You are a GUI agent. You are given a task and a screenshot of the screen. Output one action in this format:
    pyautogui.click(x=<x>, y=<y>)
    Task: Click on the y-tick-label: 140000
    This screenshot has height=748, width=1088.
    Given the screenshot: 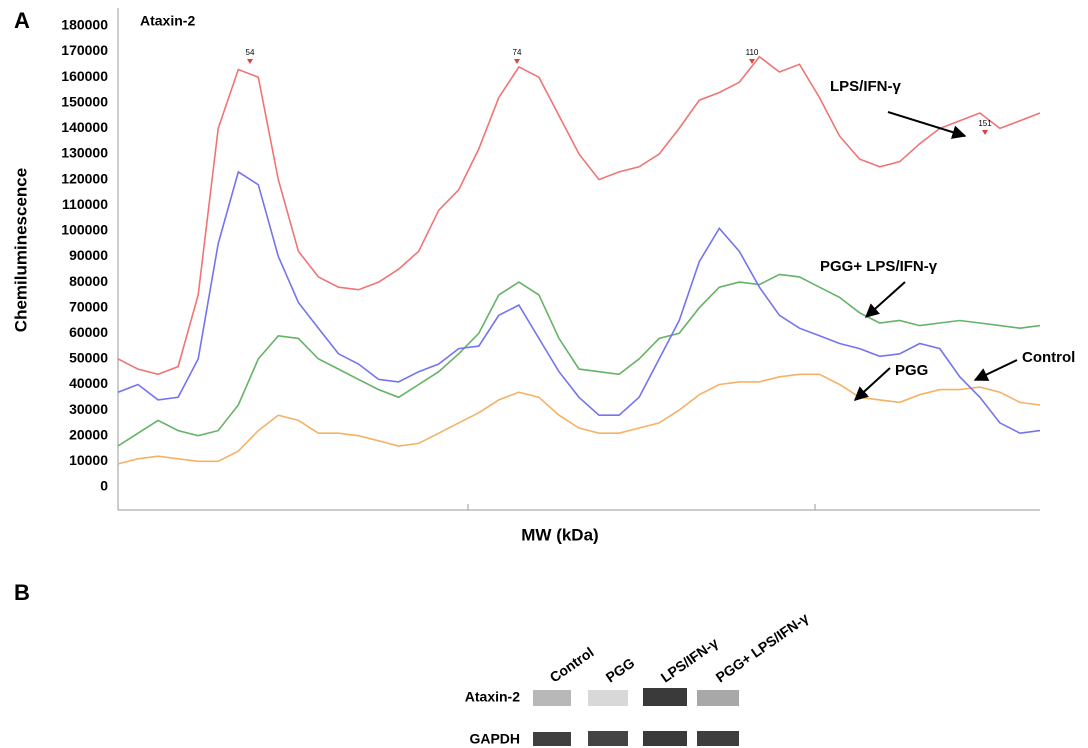 What is the action you would take?
    pyautogui.click(x=84, y=127)
    